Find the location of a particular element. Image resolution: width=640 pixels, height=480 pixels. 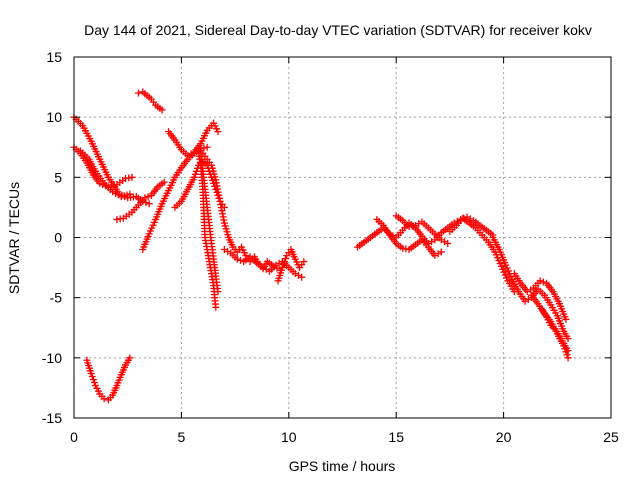

x-axis-label: GPS time / hours is located at coordinates (342, 466).